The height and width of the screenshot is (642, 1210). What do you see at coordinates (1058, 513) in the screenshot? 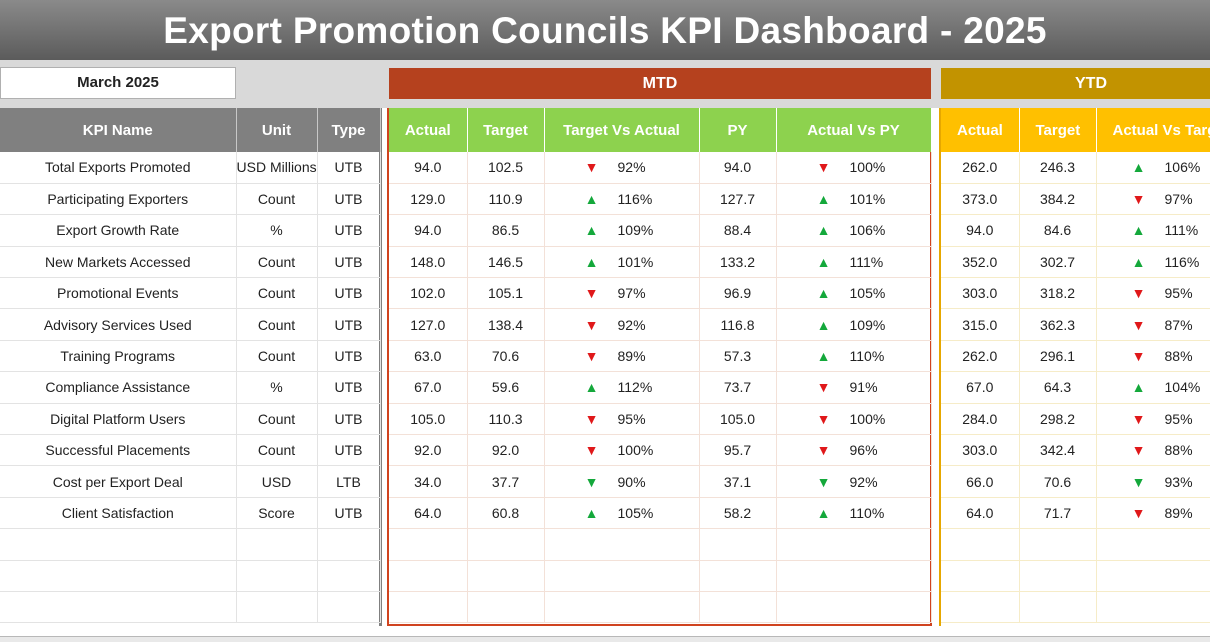
I see `ytd-target: 71.7` at bounding box center [1058, 513].